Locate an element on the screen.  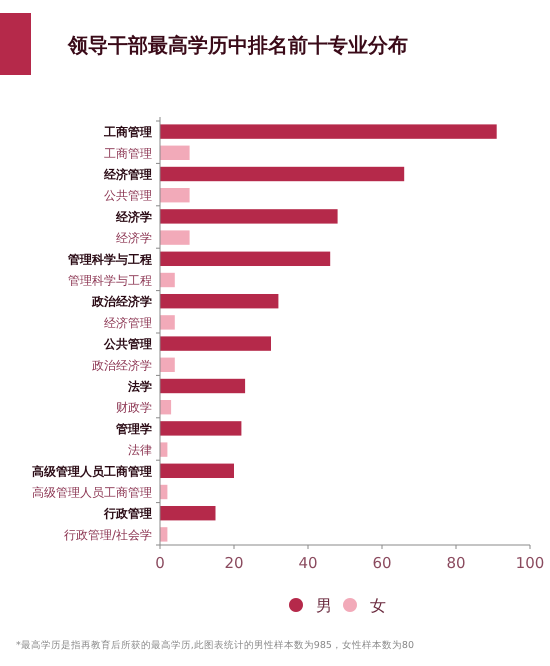
text: *最高学历是指再教育后所获的最高学历,此图表统计的男性样本数为985，女性样本数为80 is located at coordinates (215, 645).